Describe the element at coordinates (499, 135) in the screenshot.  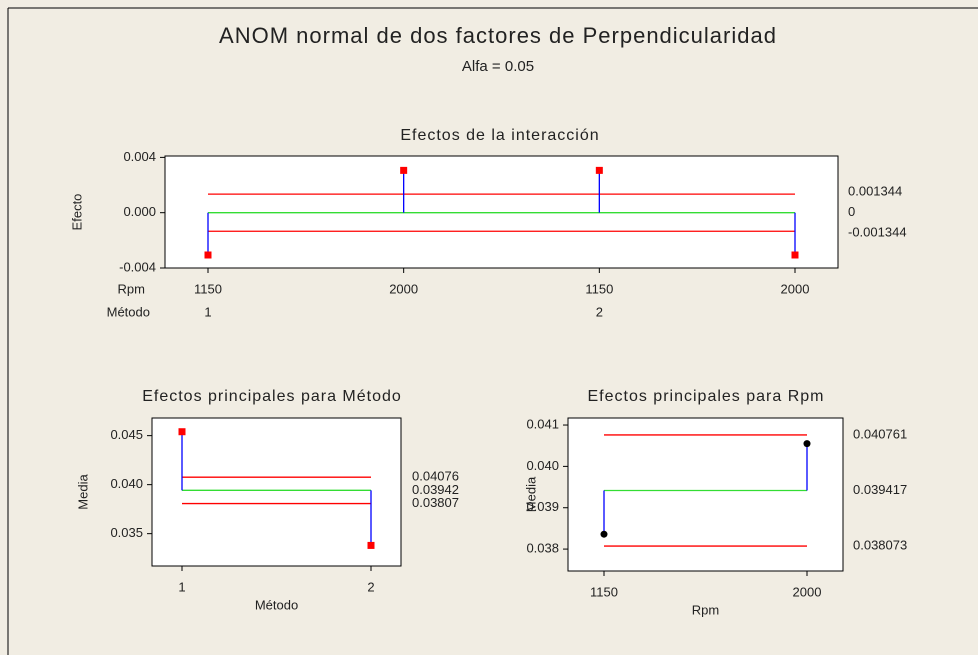
I see `subplot-title: Efectos de la interacción` at that location.